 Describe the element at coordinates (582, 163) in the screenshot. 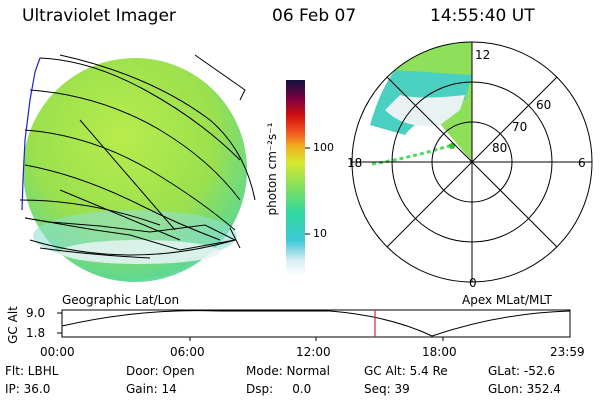

I see `mlt-label-6: 6` at that location.